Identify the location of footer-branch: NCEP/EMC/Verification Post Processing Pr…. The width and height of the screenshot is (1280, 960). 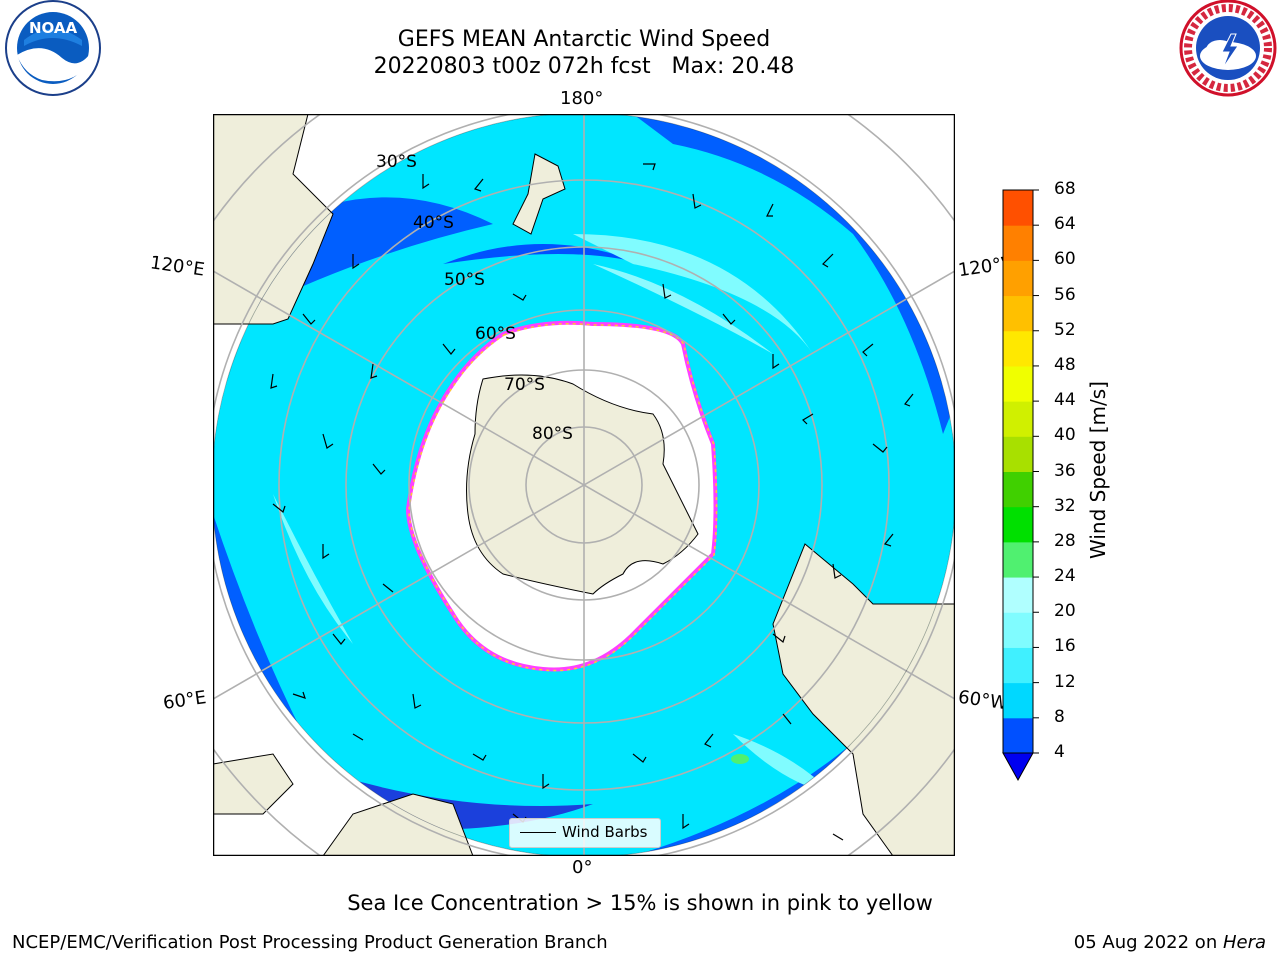
(310, 942).